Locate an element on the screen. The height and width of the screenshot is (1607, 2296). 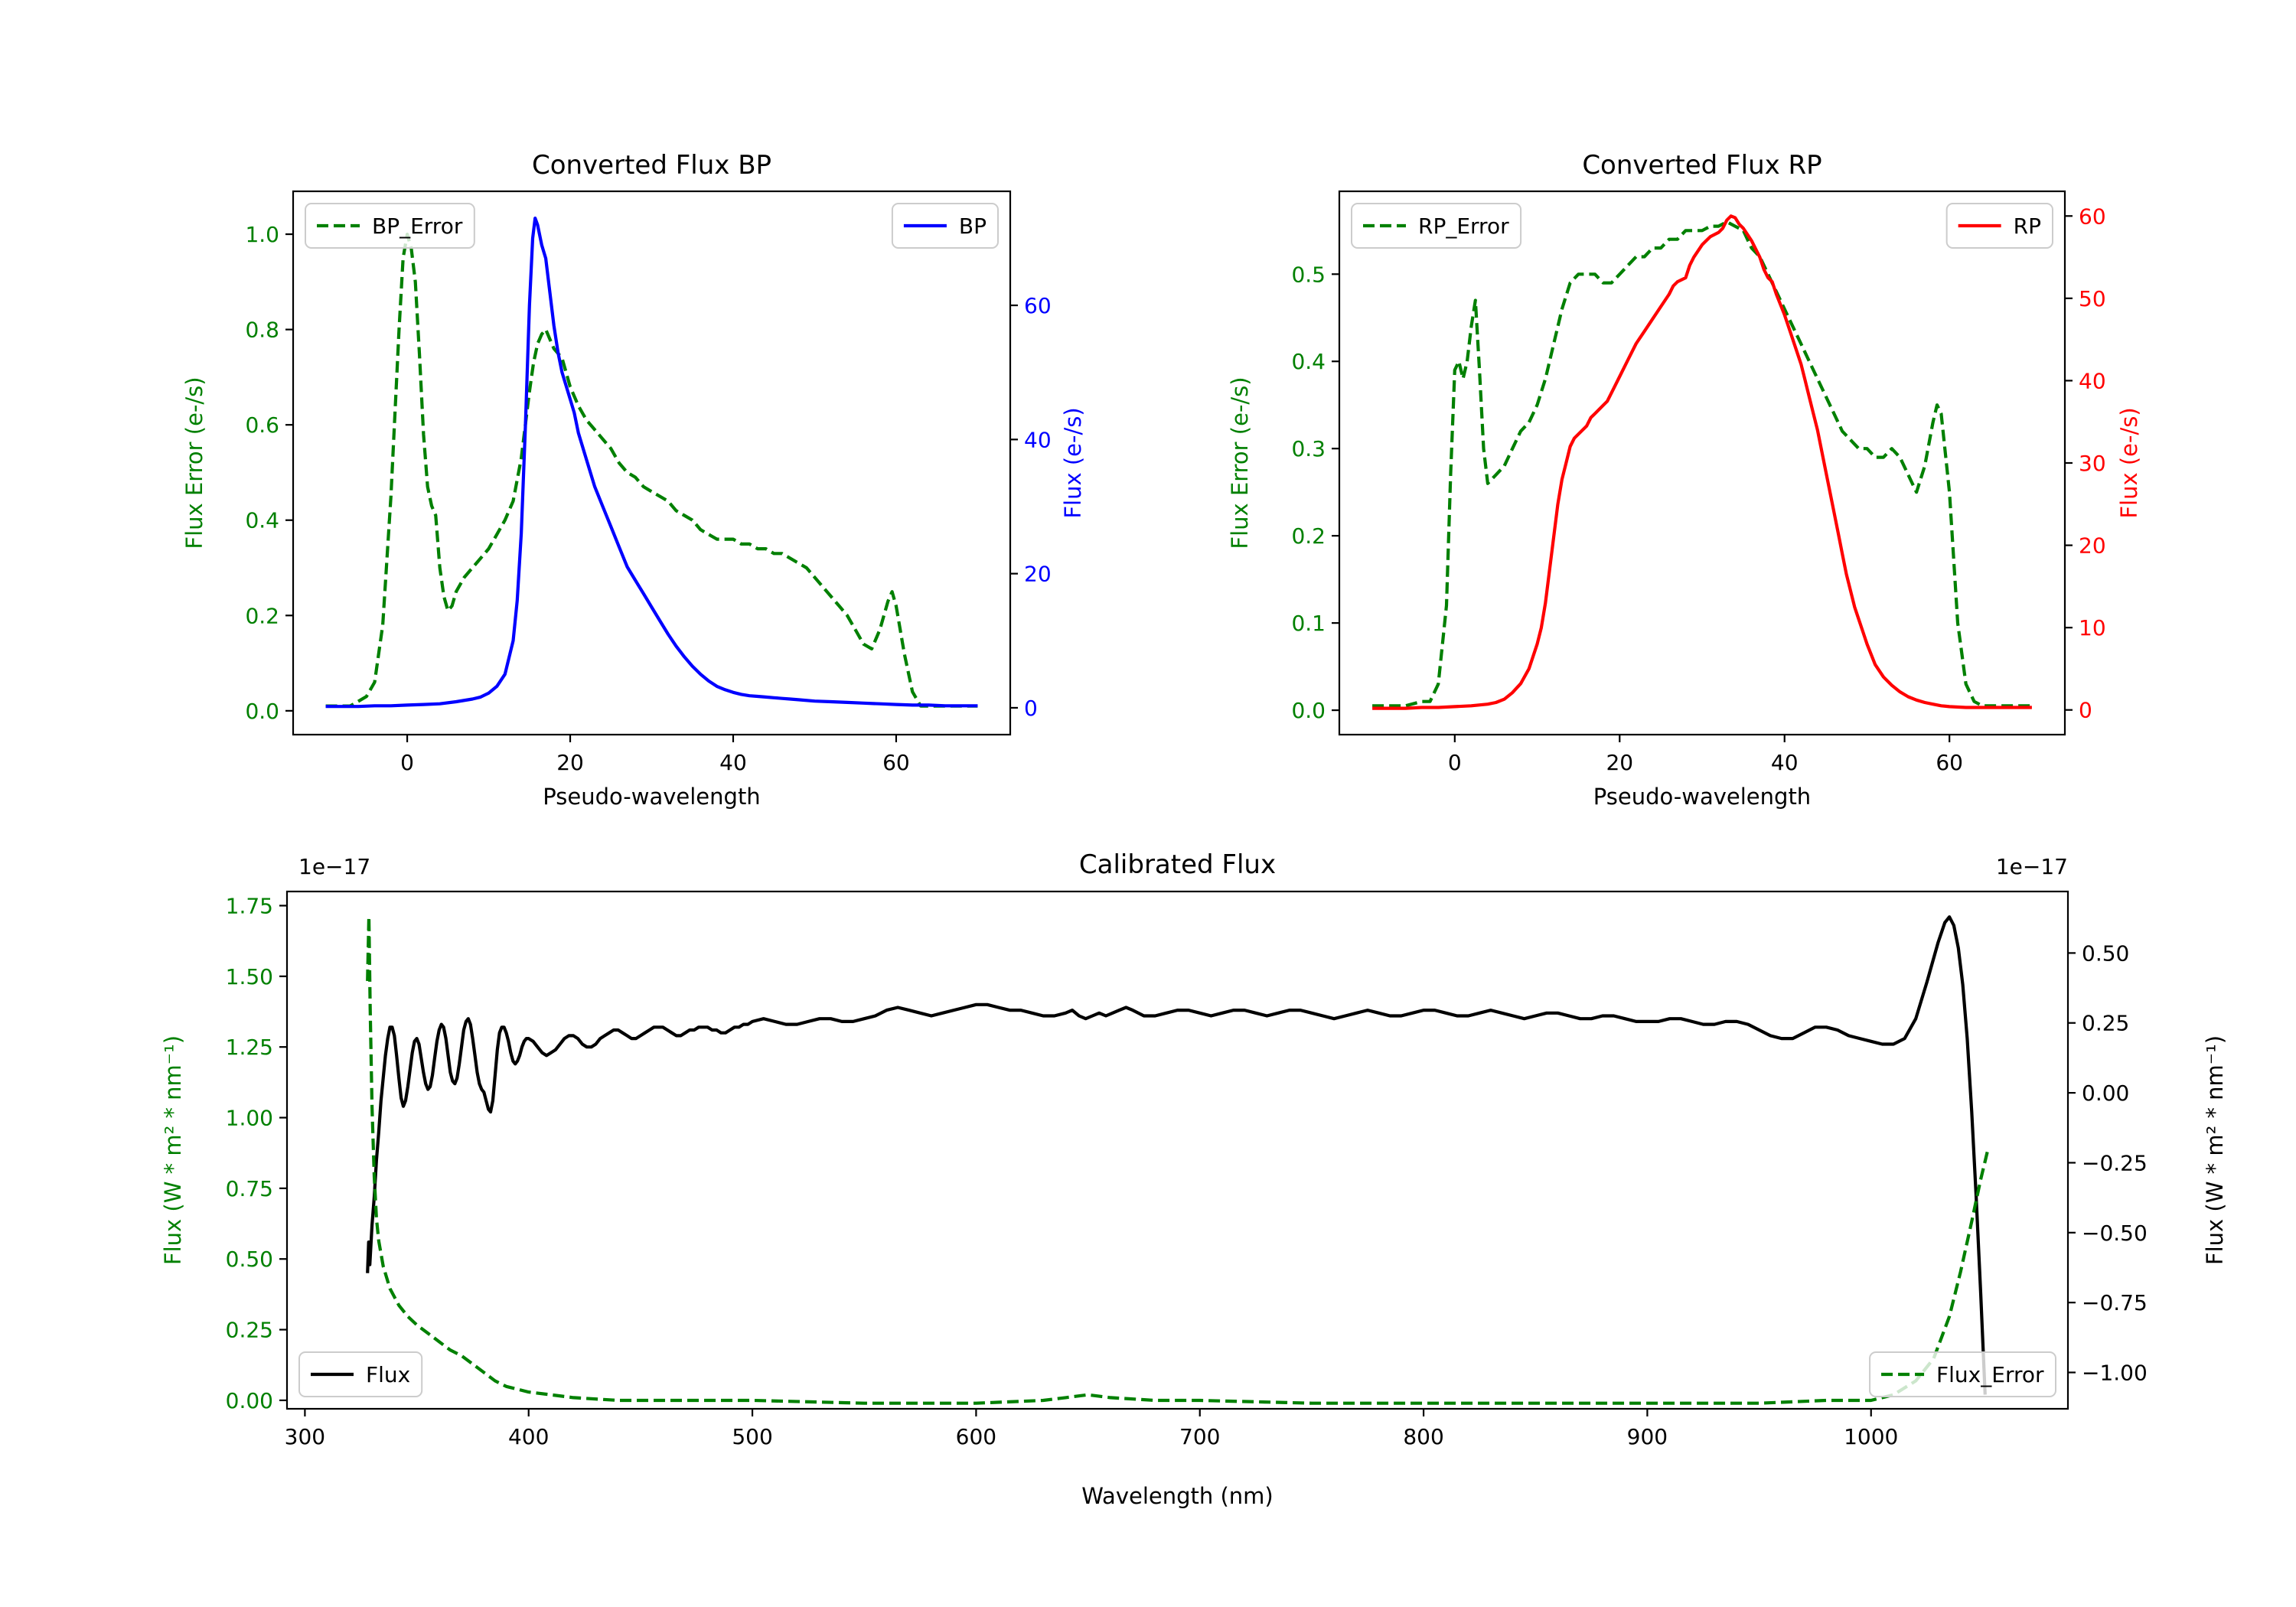
y-axis-left-ticks: 0.00 0.25 0.50 0.75 1.00 1.25 1.50 1.75 is located at coordinates (256, 1153).